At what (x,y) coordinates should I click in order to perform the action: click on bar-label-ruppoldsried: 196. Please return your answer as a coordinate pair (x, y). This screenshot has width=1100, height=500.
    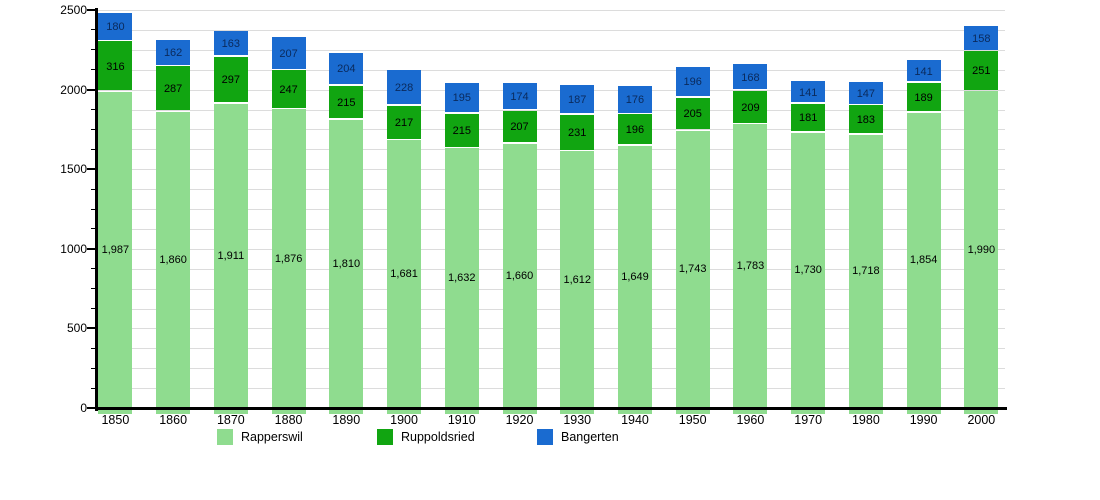
    Looking at the image, I should click on (635, 129).